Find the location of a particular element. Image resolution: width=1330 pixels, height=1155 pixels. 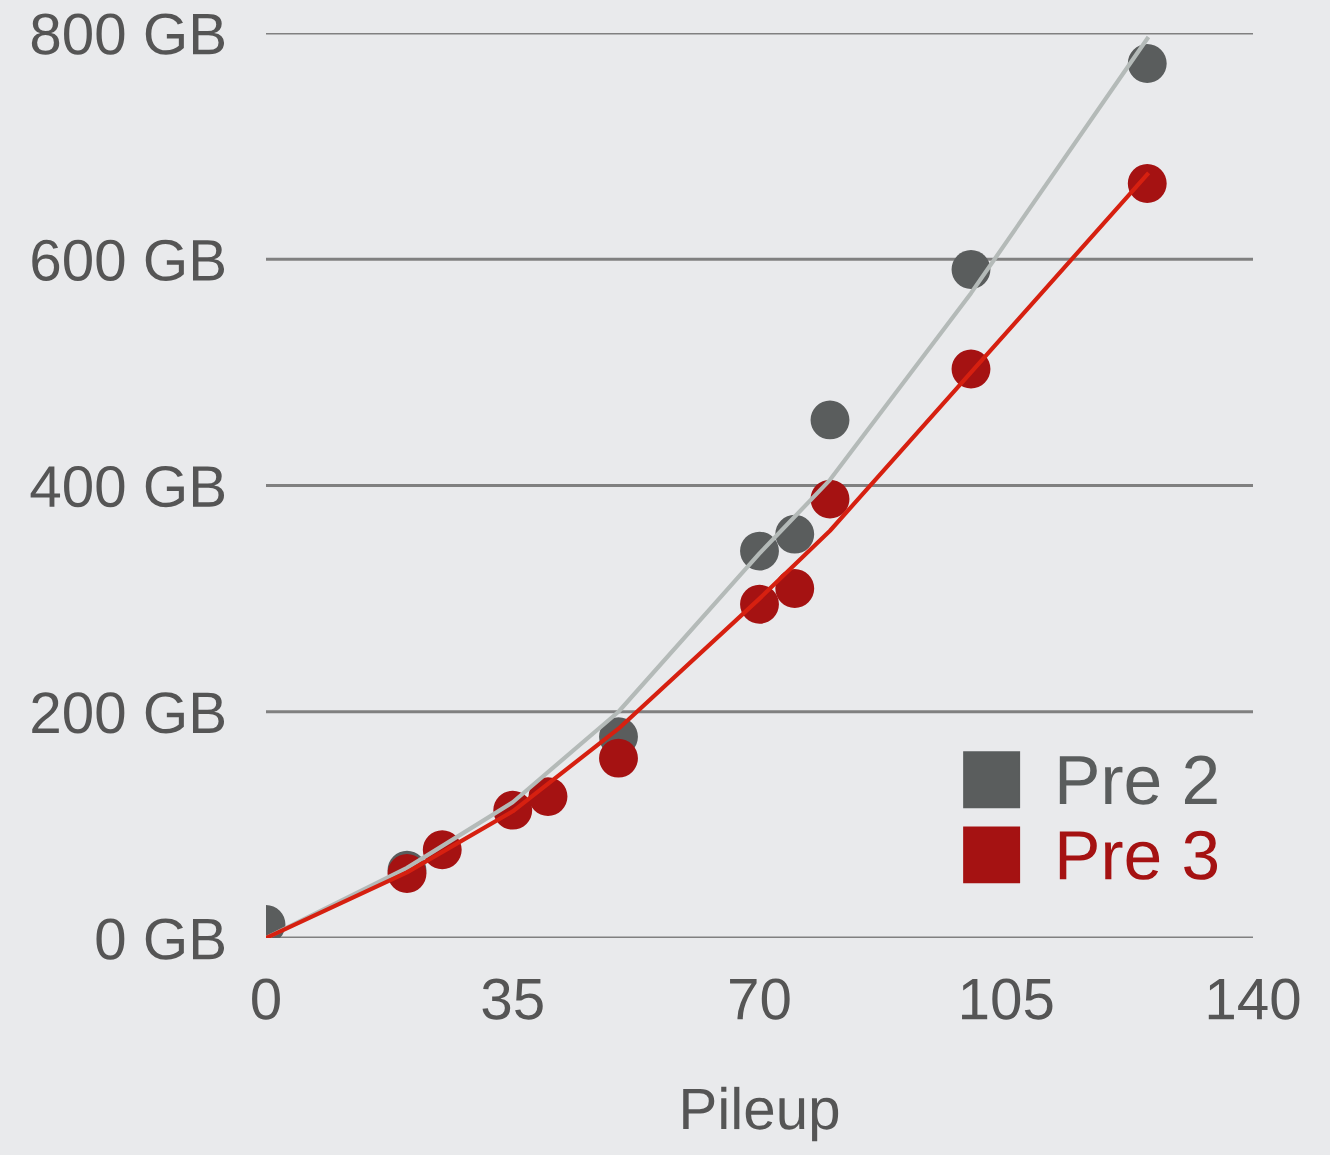

x-tick-label: 35 is located at coordinates (512, 999).